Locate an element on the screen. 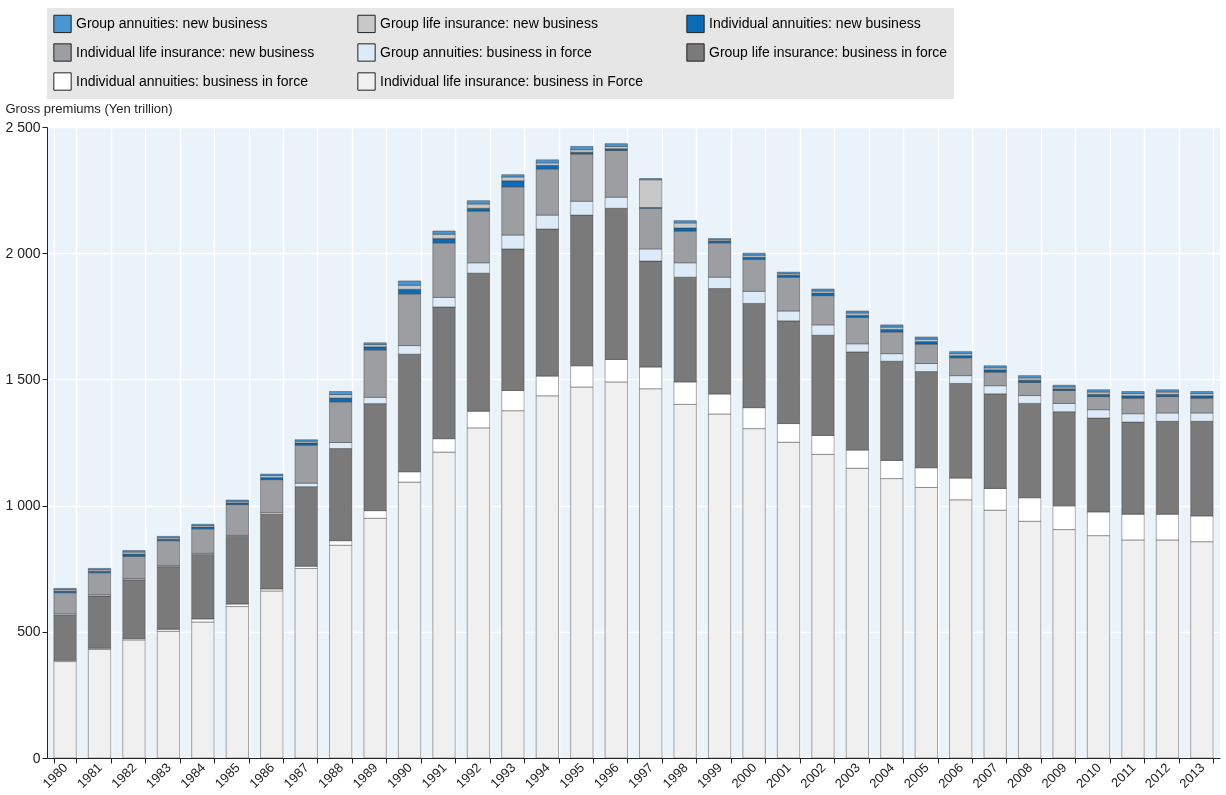 The height and width of the screenshot is (795, 1226). legend-label: Individual life insurance: new business is located at coordinates (195, 51).